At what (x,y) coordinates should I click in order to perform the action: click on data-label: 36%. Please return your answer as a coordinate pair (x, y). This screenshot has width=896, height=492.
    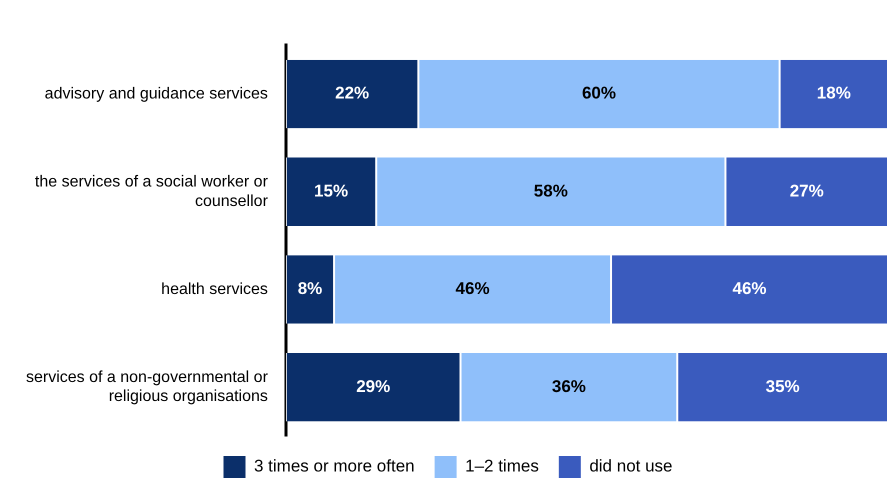
    Looking at the image, I should click on (569, 386).